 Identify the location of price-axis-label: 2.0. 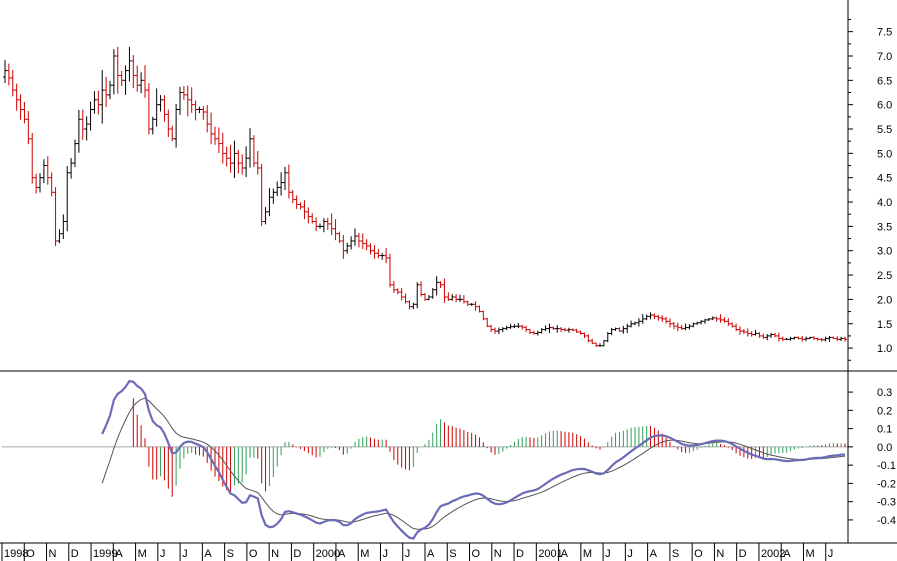
(884, 300).